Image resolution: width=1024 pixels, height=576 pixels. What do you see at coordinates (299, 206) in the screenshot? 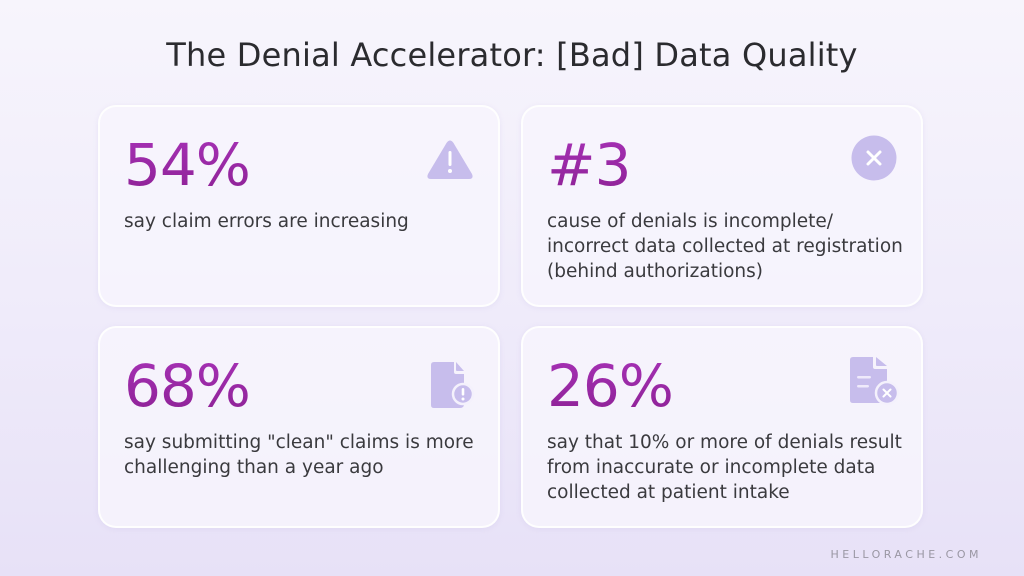
I see `stat-card-claim-errors: 54% say claim errors are increasing` at bounding box center [299, 206].